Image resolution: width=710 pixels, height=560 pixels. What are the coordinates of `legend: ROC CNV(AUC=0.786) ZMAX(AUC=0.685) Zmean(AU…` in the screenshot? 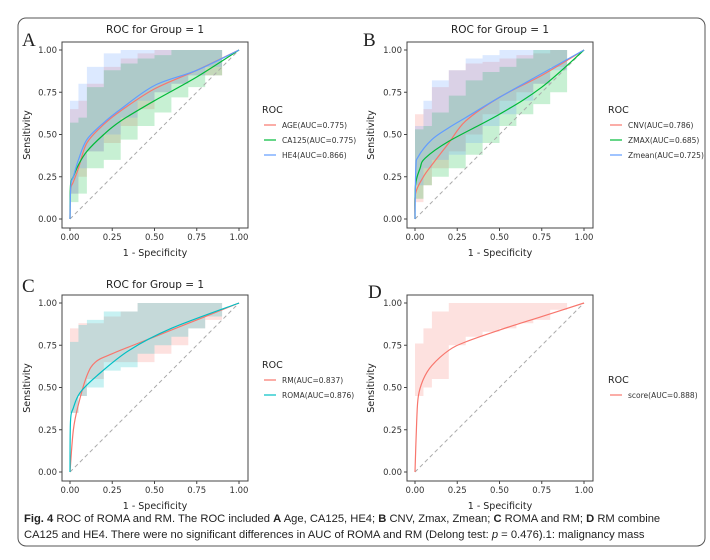 It's located at (656, 132).